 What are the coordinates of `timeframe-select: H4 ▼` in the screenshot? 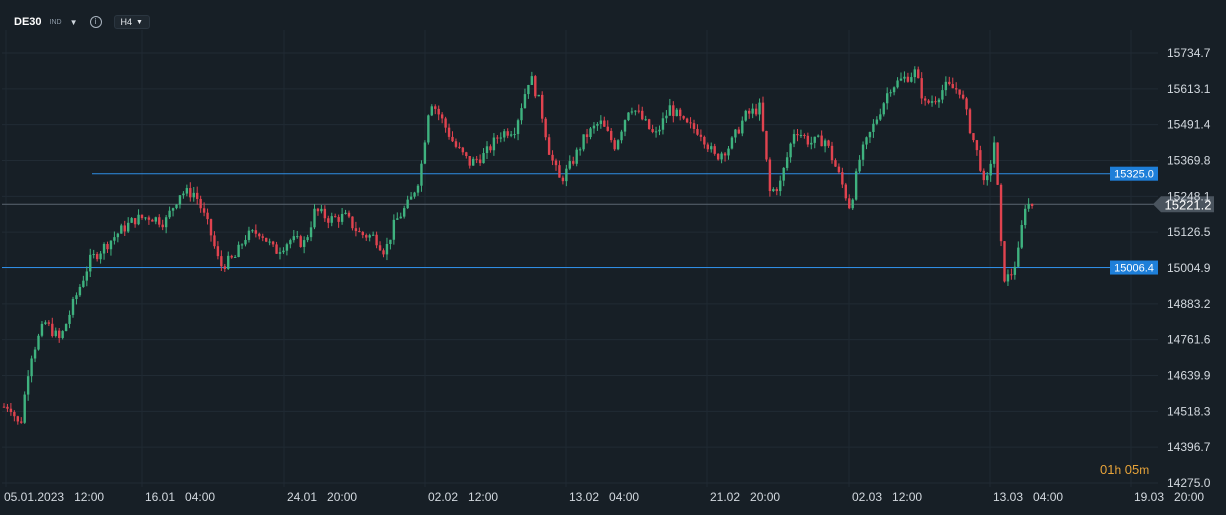 It's located at (131, 22).